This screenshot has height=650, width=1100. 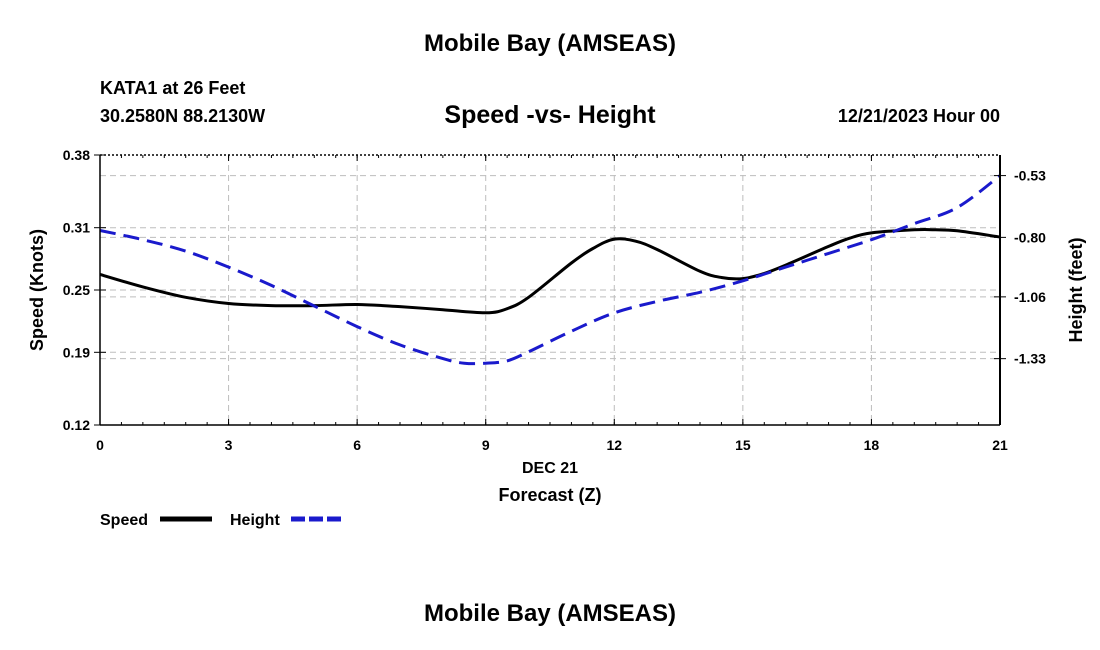 I want to click on x-tick-label: 21, so click(x=1000, y=445).